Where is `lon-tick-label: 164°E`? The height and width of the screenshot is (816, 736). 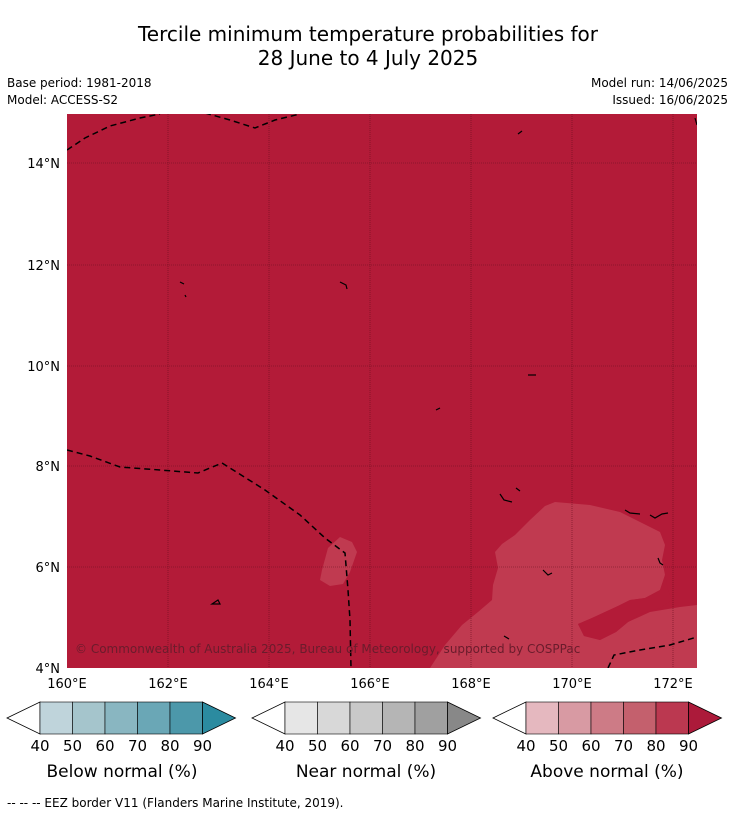 lon-tick-label: 164°E is located at coordinates (269, 684).